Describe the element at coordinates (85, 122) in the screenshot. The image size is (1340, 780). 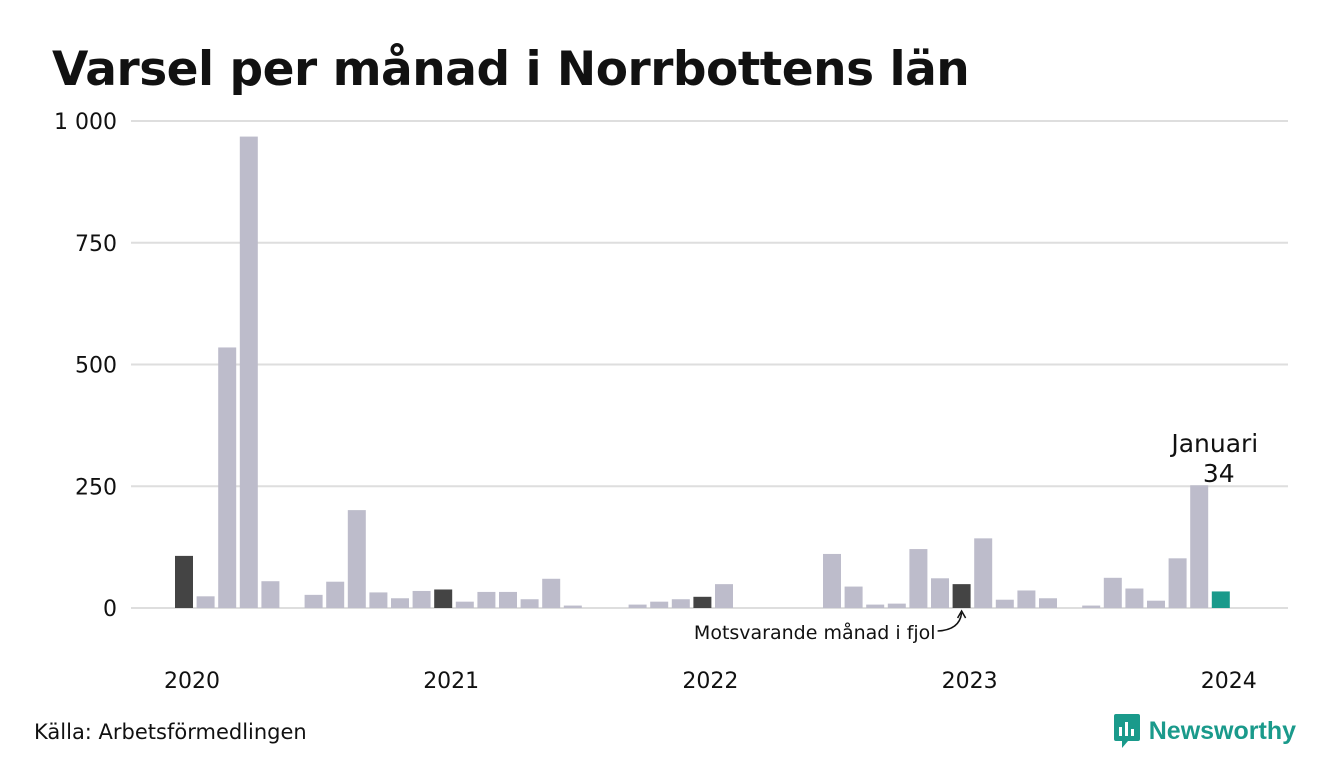
I see `y-tick-label: 1 000` at that location.